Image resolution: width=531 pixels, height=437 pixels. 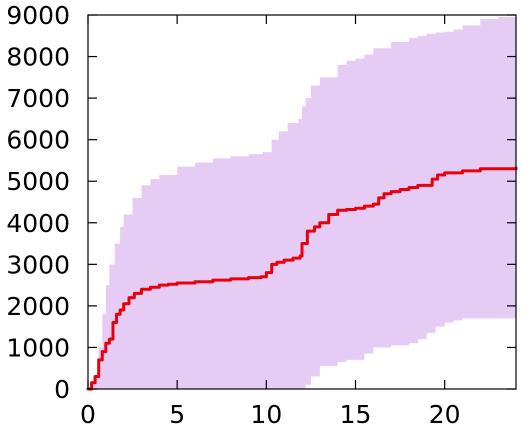 What do you see at coordinates (266, 414) in the screenshot?
I see `x-tick-label: 10` at bounding box center [266, 414].